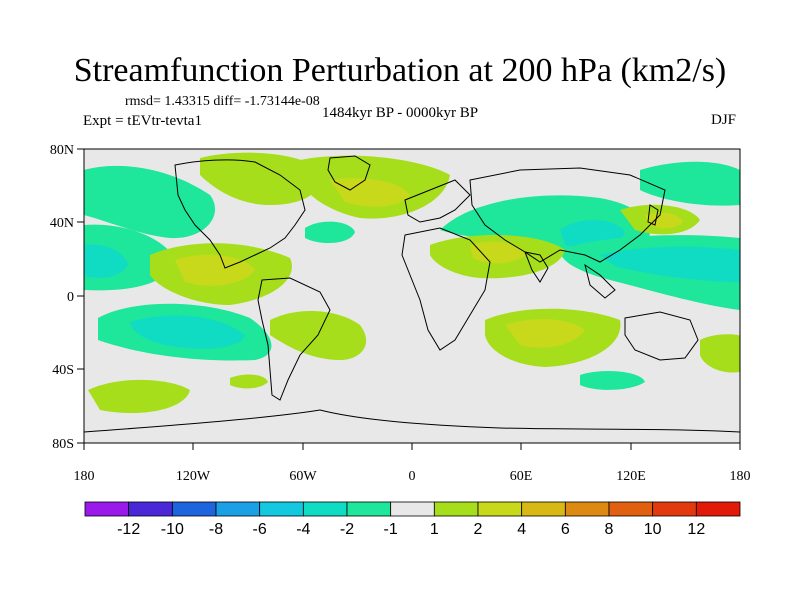 The height and width of the screenshot is (600, 800). I want to click on coast-india, so click(536, 267).